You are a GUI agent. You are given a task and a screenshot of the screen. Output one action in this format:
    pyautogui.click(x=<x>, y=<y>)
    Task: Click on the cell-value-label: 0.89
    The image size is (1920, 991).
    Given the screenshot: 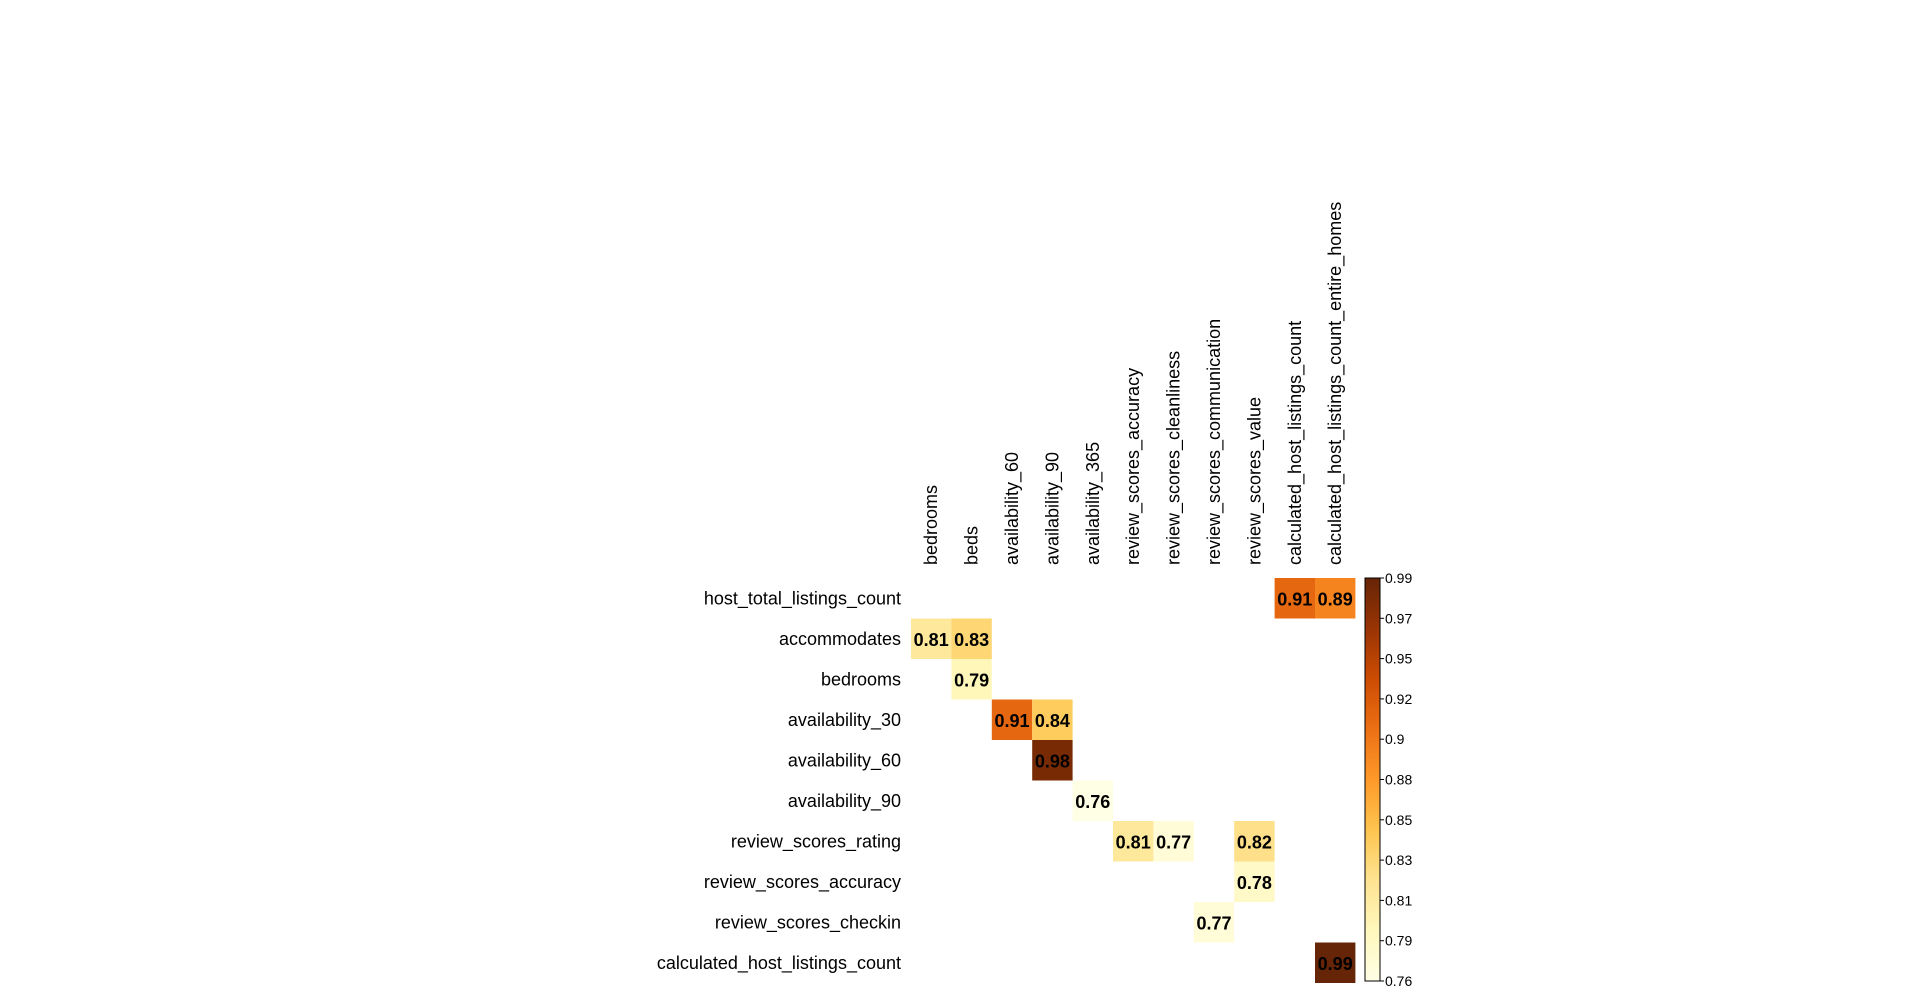 What is the action you would take?
    pyautogui.click(x=1335, y=599)
    